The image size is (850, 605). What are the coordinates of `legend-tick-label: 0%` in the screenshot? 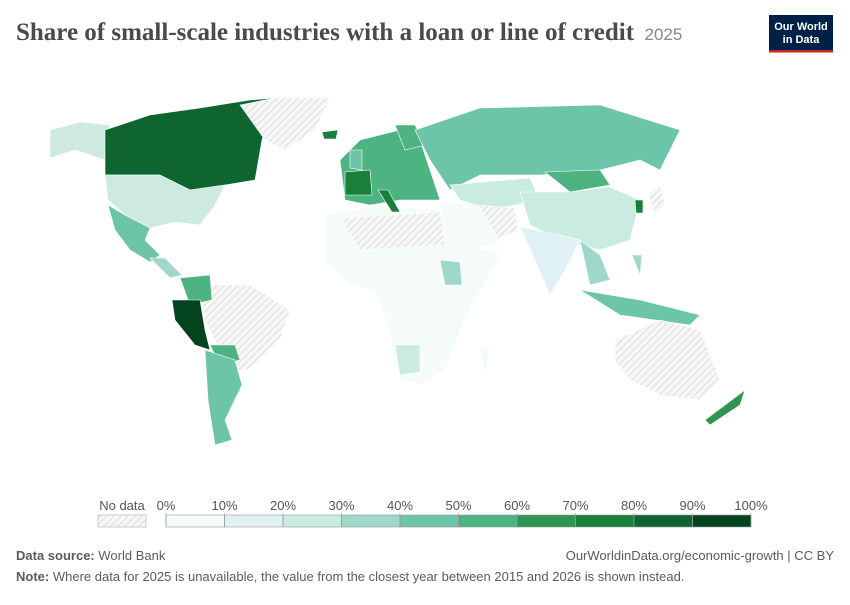 It's located at (166, 505).